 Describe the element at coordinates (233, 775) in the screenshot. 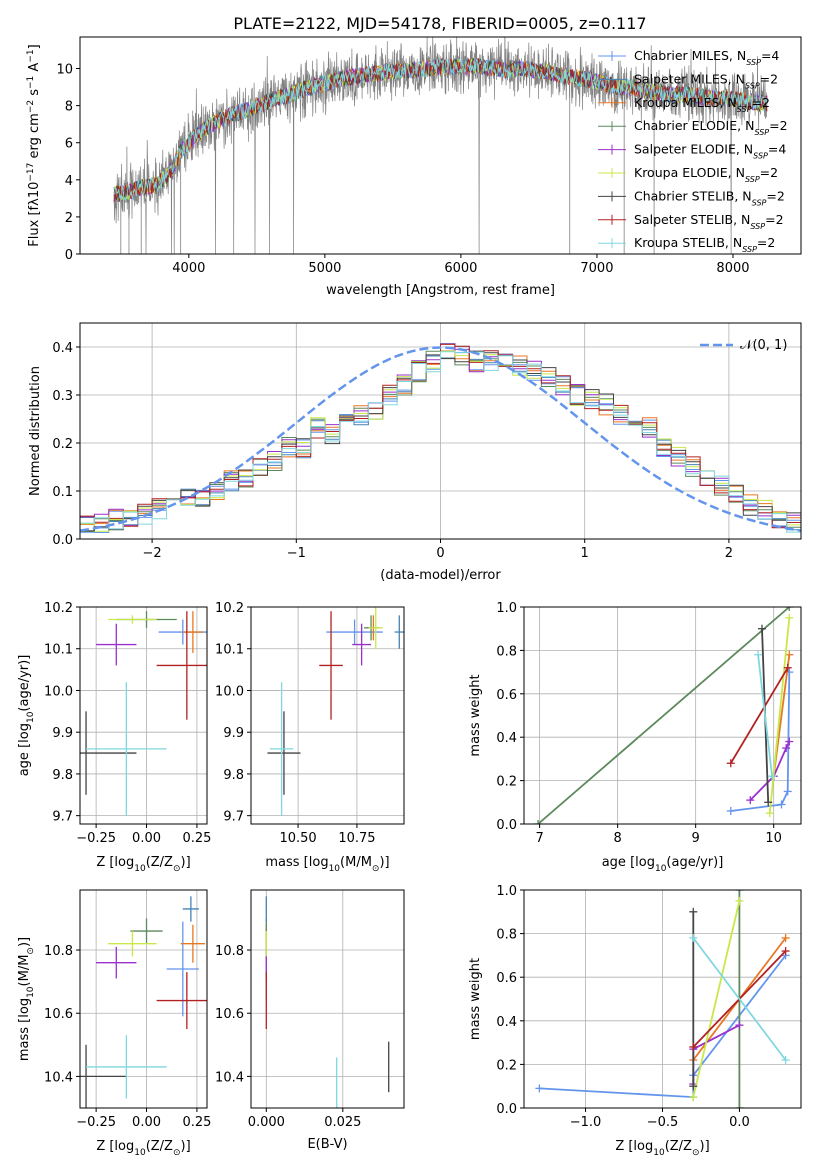

I see `y-tick-label: 9.8` at that location.